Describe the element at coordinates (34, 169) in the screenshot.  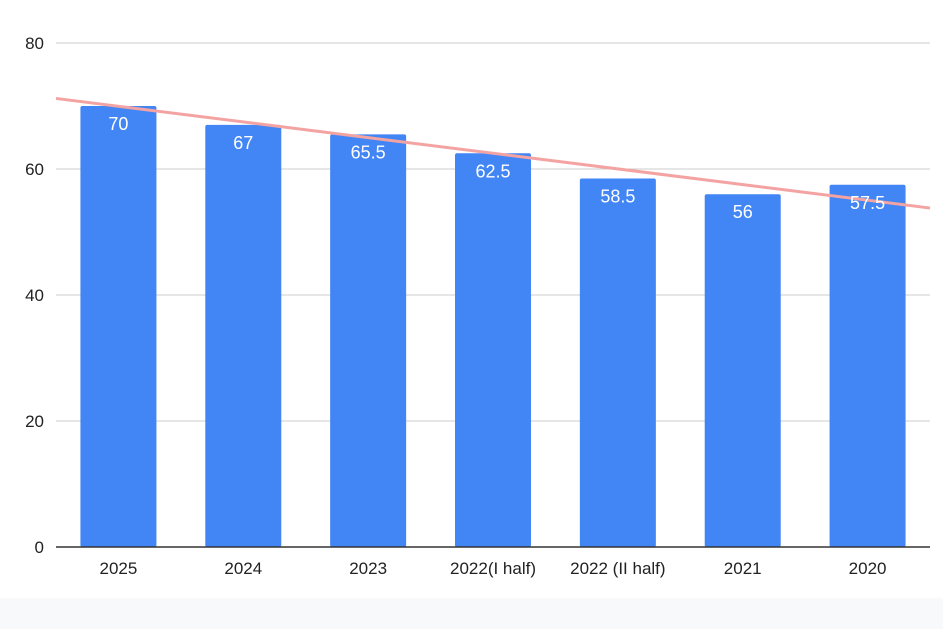
I see `y-tick-label: 60` at that location.